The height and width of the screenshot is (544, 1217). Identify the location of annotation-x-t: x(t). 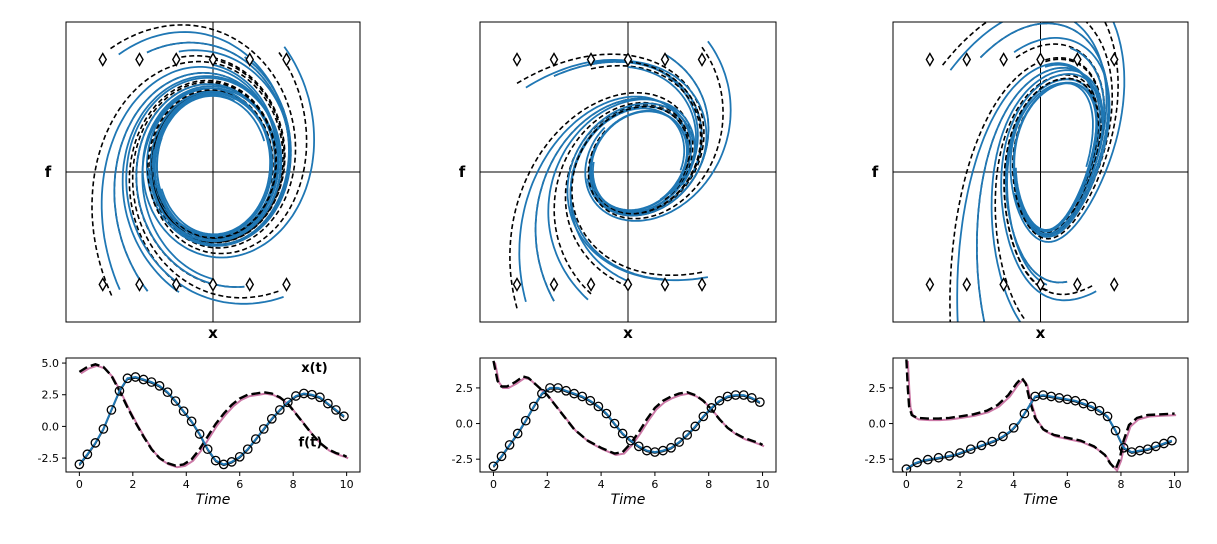
(314, 368).